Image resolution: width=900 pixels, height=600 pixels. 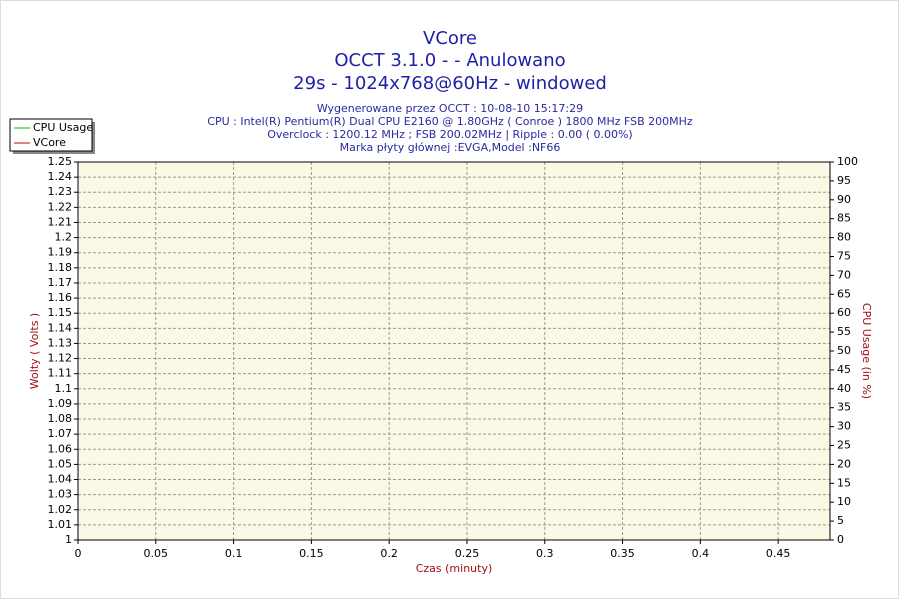 I want to click on x-tick-label: 0.1, so click(x=234, y=553).